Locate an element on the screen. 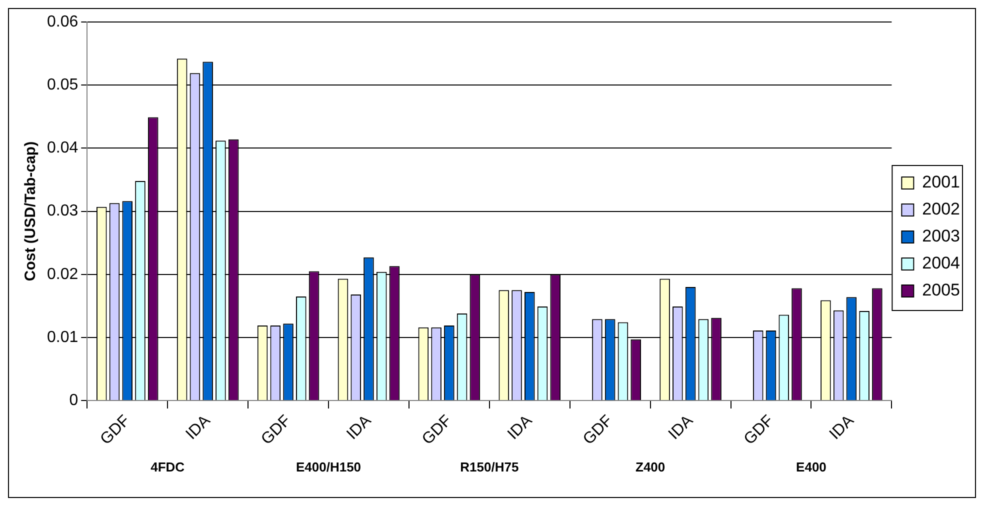 This screenshot has width=987, height=508. text: 4FDC is located at coordinates (168, 467).